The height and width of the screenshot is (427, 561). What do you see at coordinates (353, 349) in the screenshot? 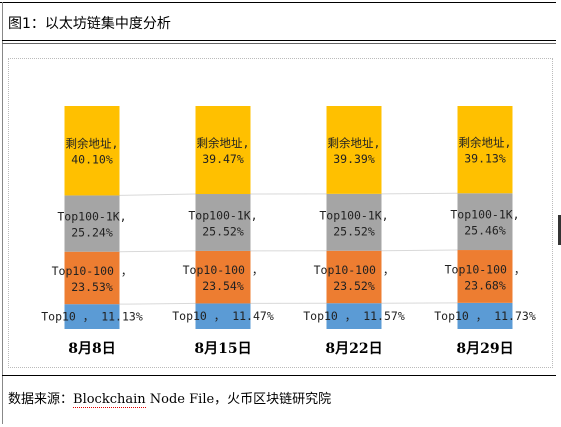
I see `x-tick-label: 8月22日` at bounding box center [353, 349].